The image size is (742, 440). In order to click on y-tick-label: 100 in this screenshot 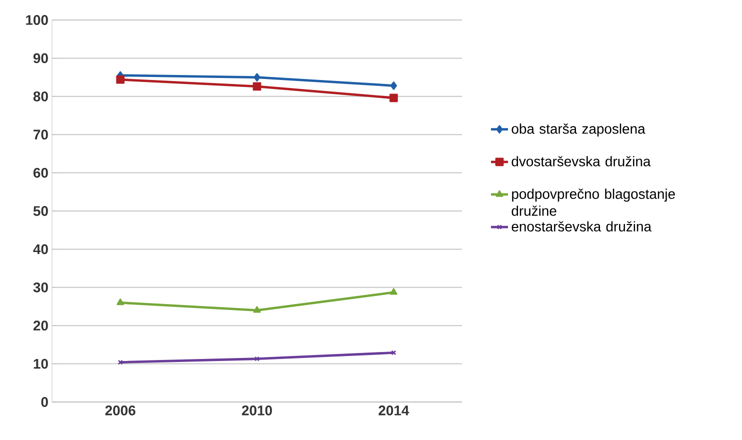, I will do `click(37, 20)`.